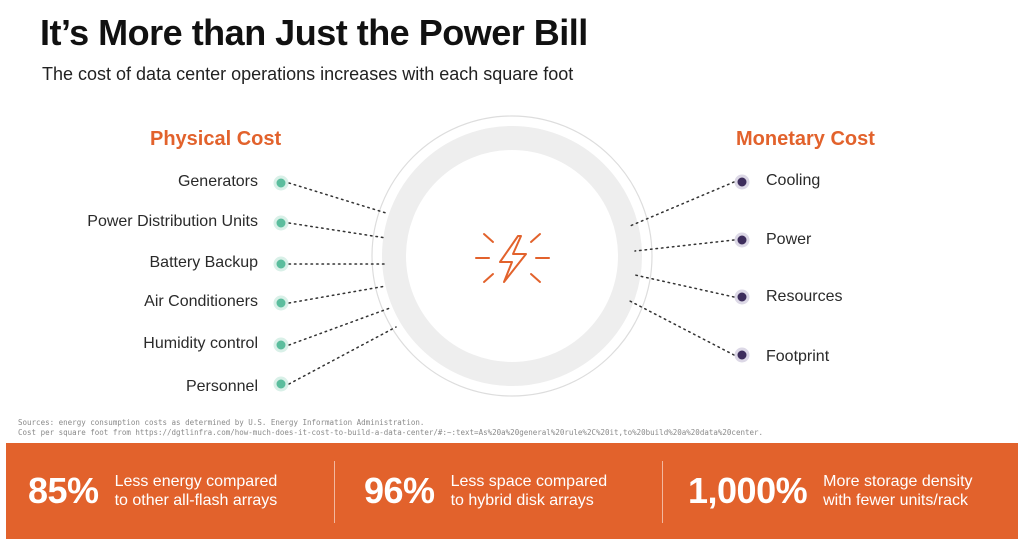  Describe the element at coordinates (742, 240) in the screenshot. I see `dot-power` at that location.